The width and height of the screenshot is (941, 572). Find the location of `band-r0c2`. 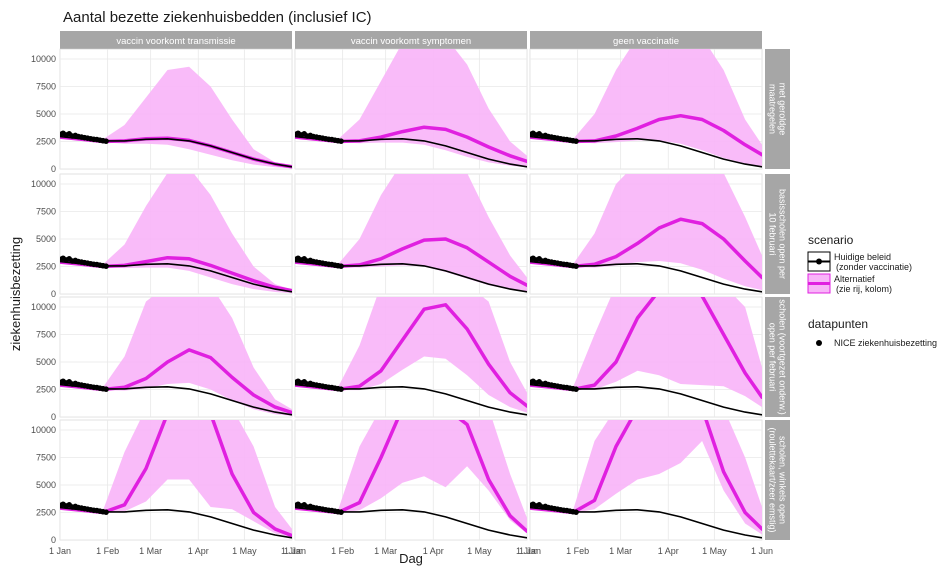

band-r0c2 is located at coordinates (646, 108).